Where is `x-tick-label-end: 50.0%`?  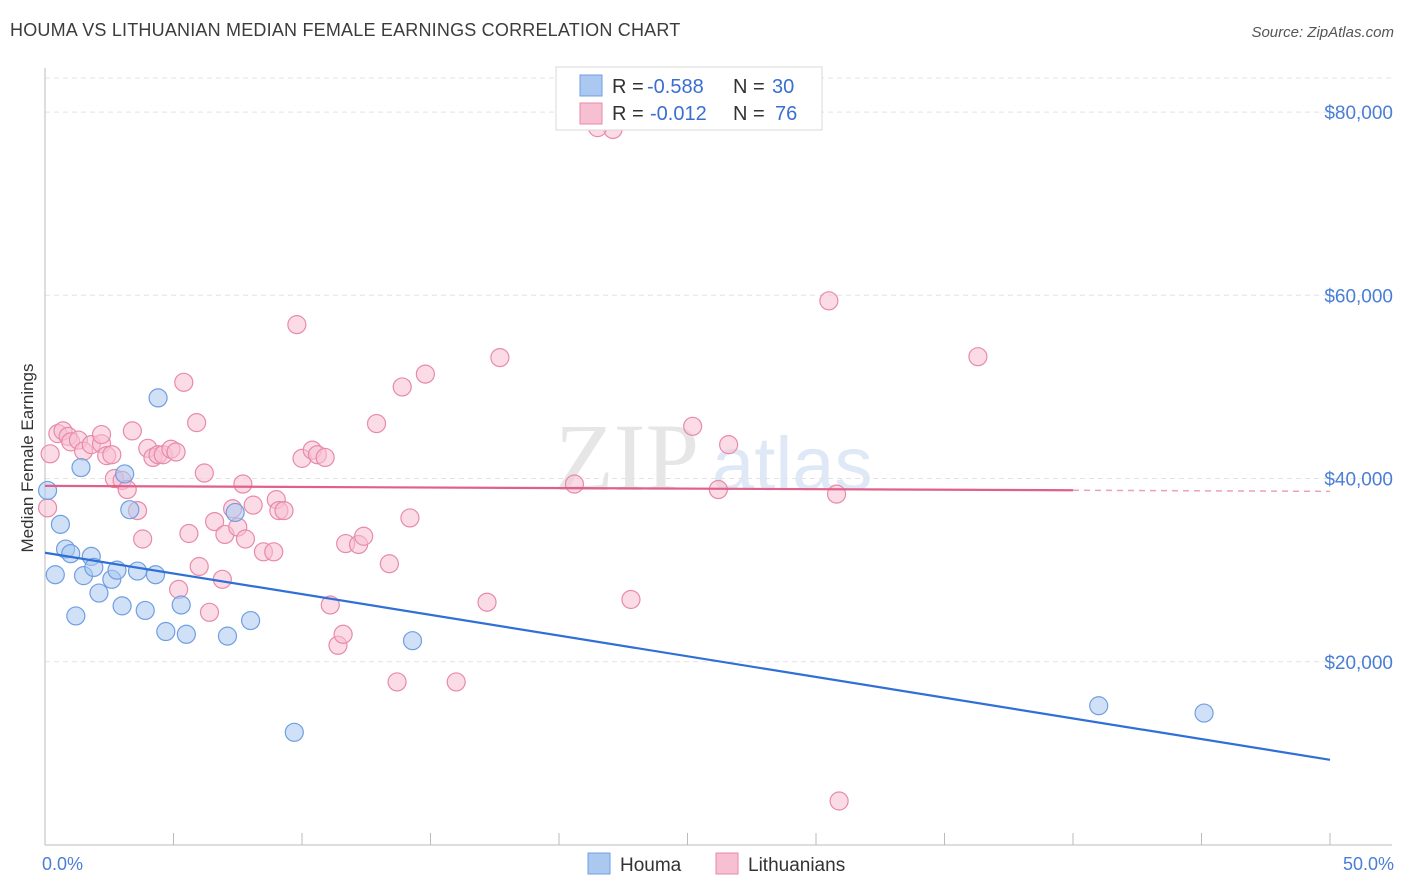
x-tick-label-end: 50.0% is located at coordinates (1368, 864).